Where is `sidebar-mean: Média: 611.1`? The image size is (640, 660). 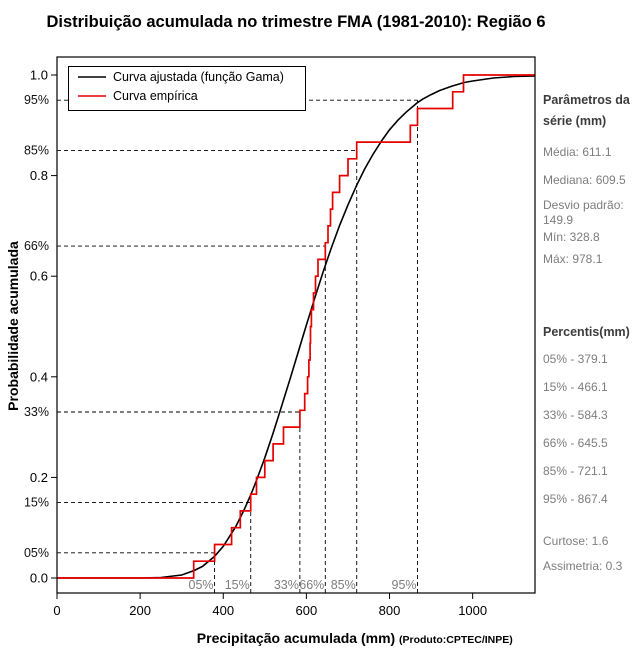 sidebar-mean: Média: 611.1 is located at coordinates (577, 152).